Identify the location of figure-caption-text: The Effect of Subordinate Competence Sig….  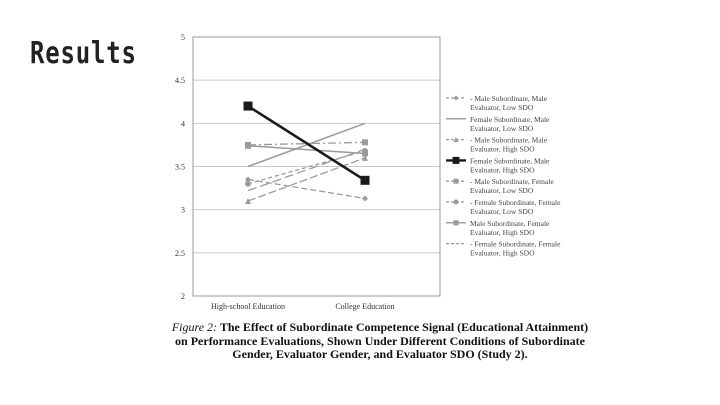
(382, 340).